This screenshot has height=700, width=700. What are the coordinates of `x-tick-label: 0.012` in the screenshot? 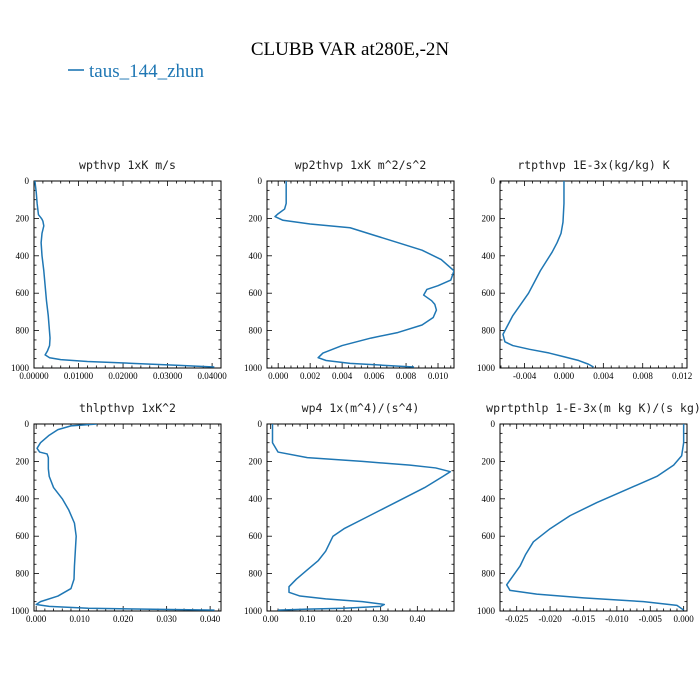 It's located at (682, 376).